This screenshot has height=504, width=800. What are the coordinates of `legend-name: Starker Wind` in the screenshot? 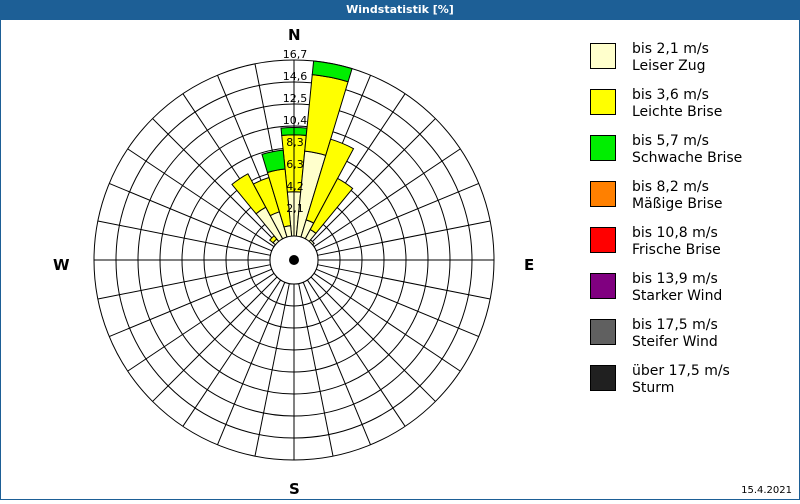 It's located at (677, 296).